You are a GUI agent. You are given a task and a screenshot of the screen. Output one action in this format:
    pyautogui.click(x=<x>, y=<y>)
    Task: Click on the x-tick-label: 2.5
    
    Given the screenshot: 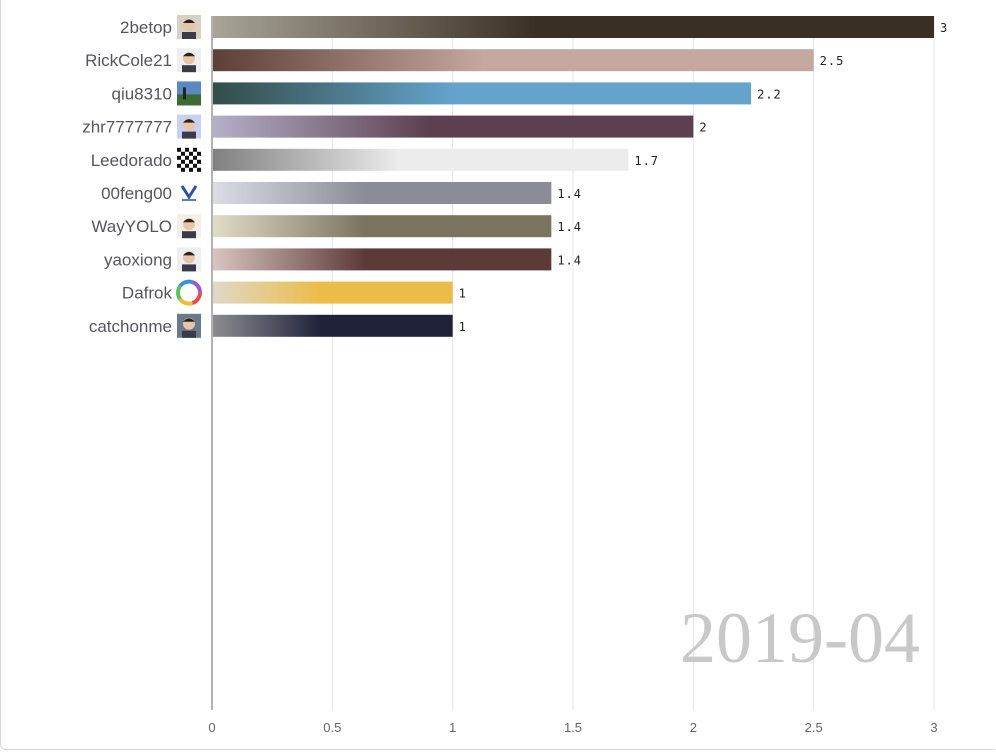 What is the action you would take?
    pyautogui.click(x=814, y=727)
    